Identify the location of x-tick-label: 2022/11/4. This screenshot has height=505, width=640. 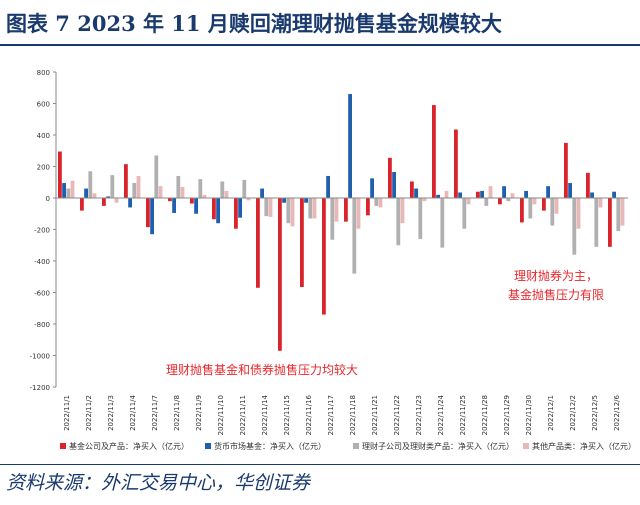
(133, 412).